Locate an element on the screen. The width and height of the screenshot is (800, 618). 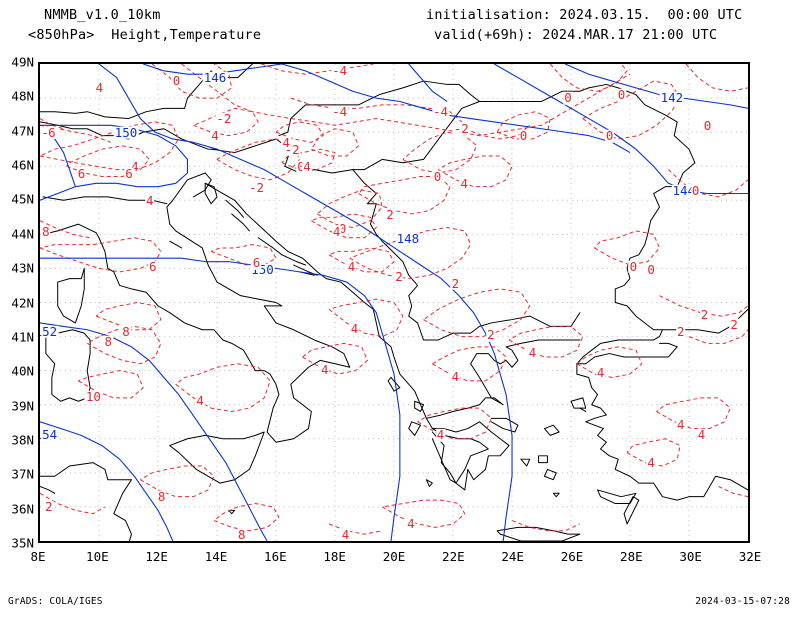
x-tick-26E: 26E is located at coordinates (572, 556).